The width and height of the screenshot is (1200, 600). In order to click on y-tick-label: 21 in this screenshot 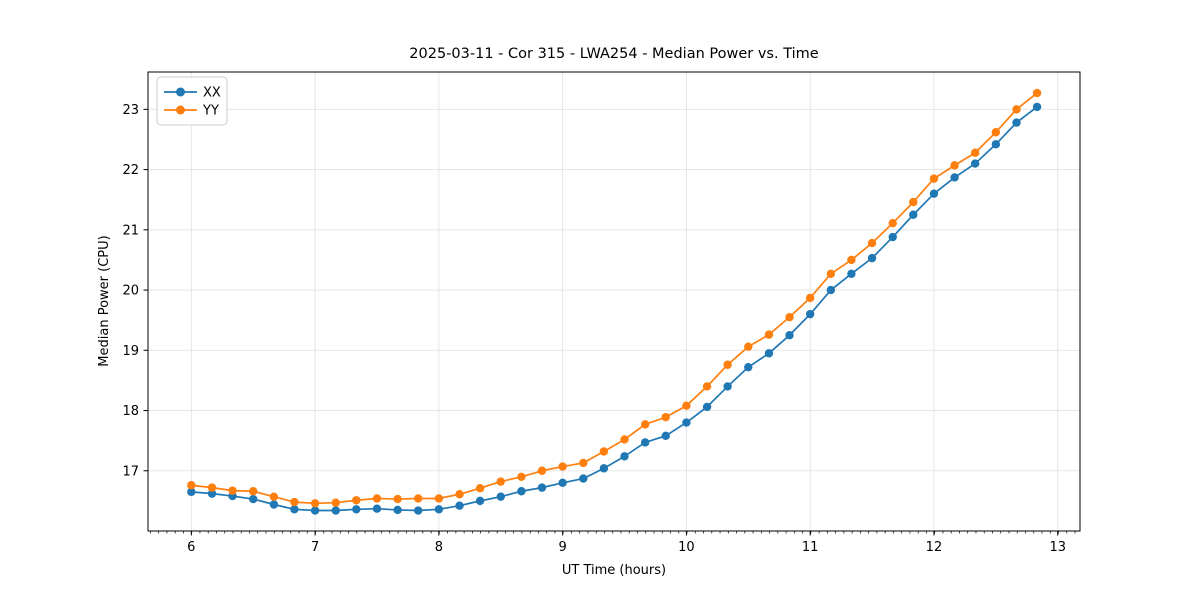, I will do `click(130, 230)`.